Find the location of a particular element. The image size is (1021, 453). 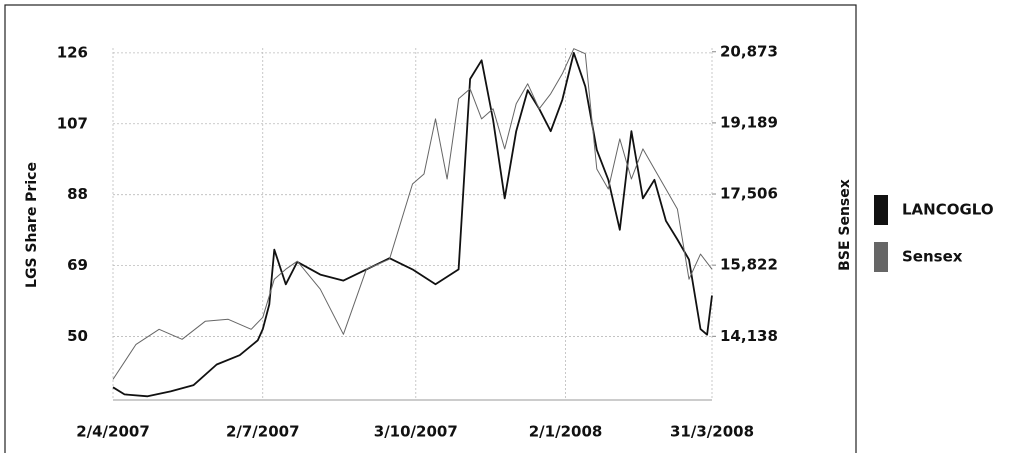

y-tick-label: 50 is located at coordinates (77, 336).